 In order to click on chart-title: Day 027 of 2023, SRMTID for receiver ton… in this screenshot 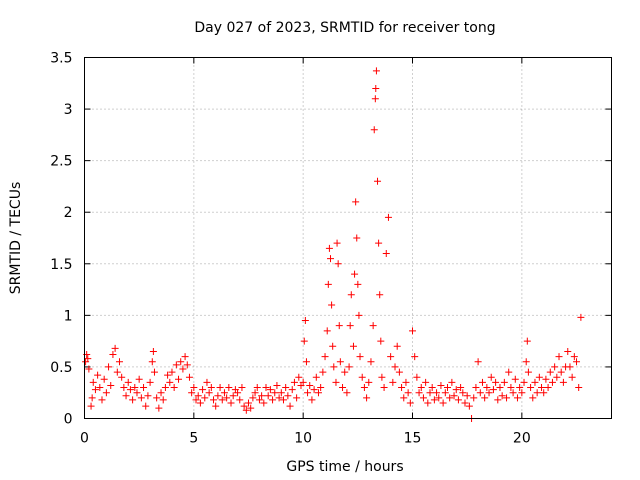, I will do `click(344, 28)`.